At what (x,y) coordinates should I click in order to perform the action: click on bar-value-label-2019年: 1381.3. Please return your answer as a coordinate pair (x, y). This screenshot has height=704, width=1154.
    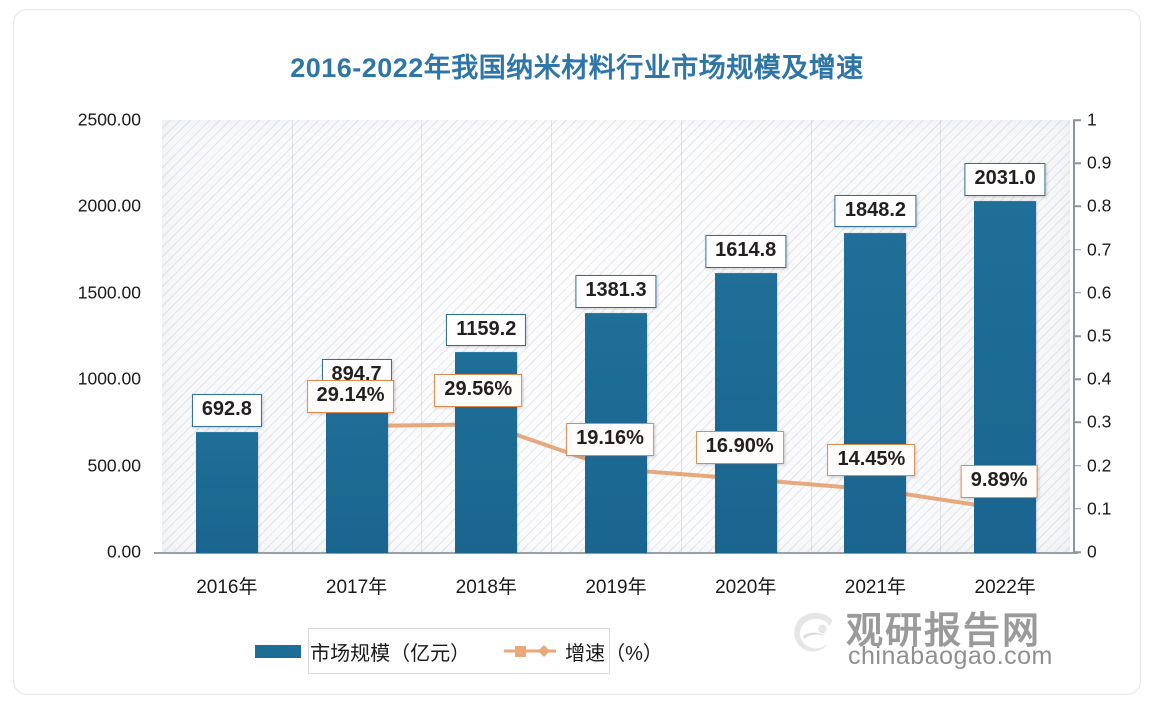
    Looking at the image, I should click on (616, 291).